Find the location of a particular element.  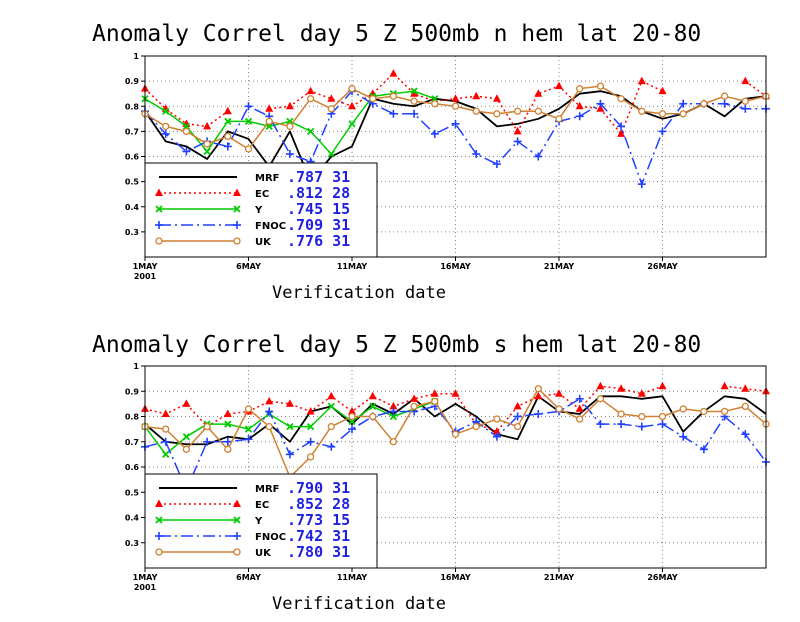

legend-score: .852 28 is located at coordinates (318, 504).